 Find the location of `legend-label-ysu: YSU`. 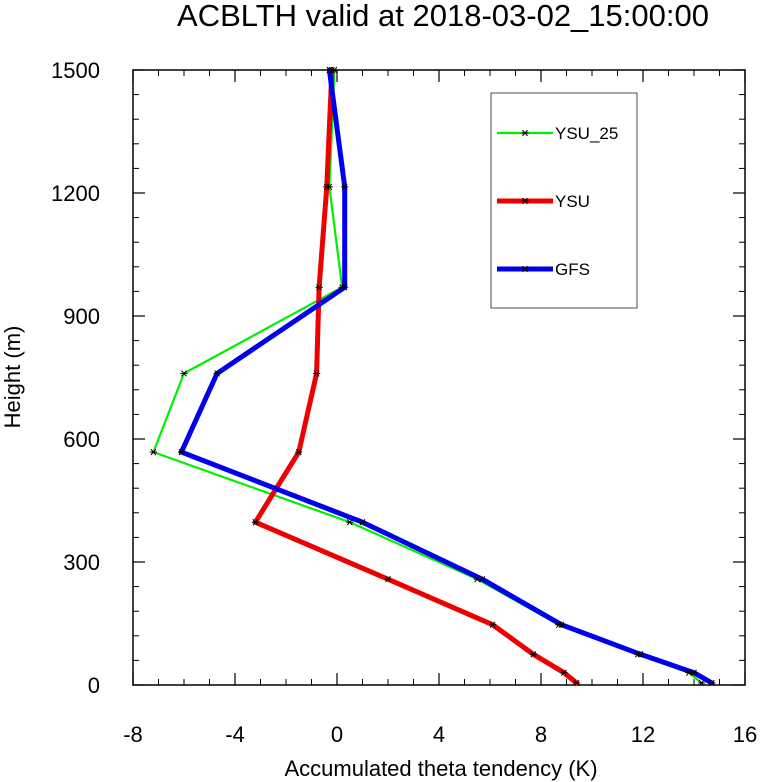

legend-label-ysu: YSU is located at coordinates (572, 201).